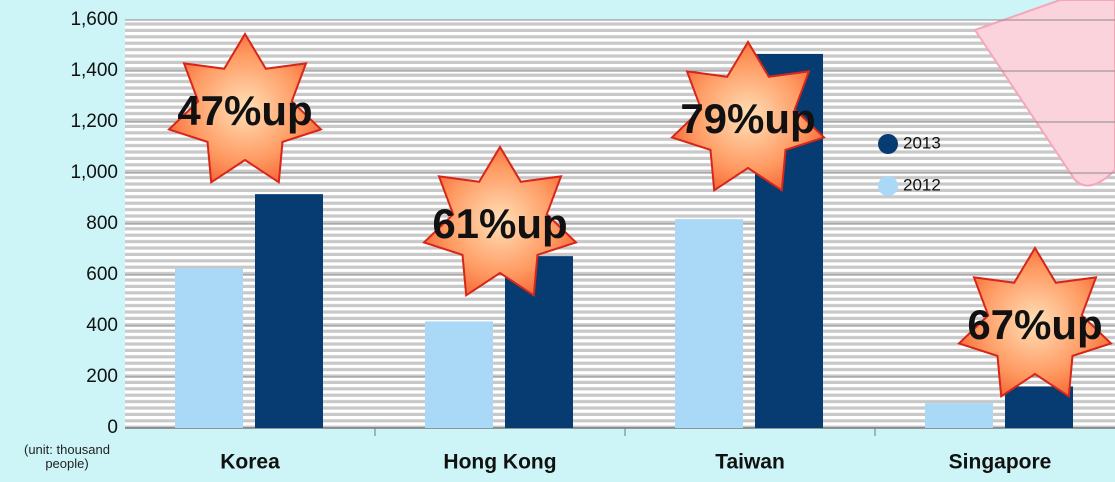 Image resolution: width=1115 pixels, height=482 pixels. Describe the element at coordinates (102, 274) in the screenshot. I see `y-tick-label: 600` at that location.